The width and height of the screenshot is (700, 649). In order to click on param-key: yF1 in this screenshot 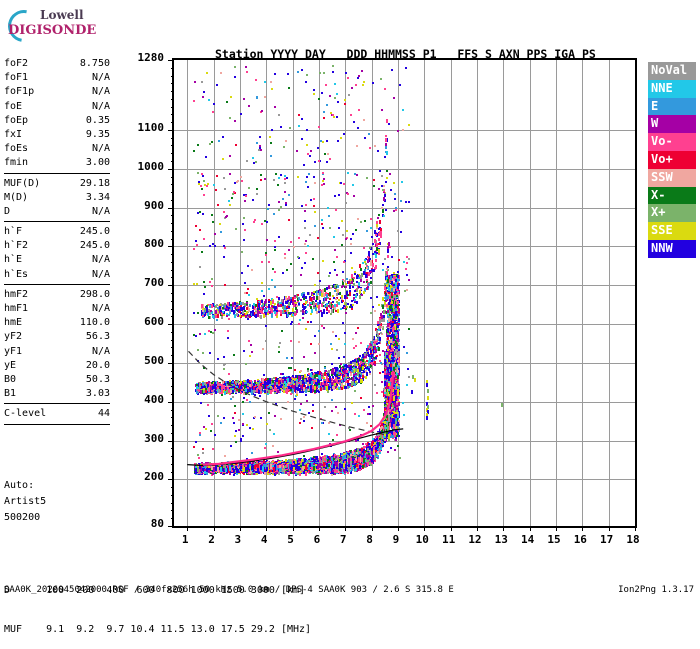, I will do `click(13, 352)`.